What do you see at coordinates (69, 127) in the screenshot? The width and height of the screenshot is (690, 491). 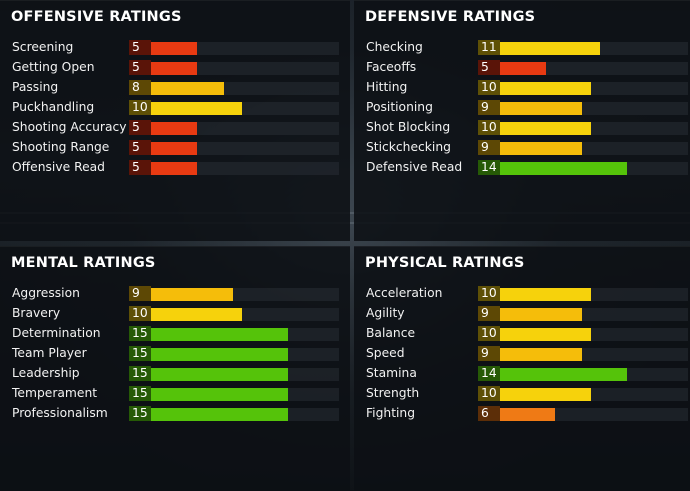 I see `rating-label: Shooting Accuracy` at bounding box center [69, 127].